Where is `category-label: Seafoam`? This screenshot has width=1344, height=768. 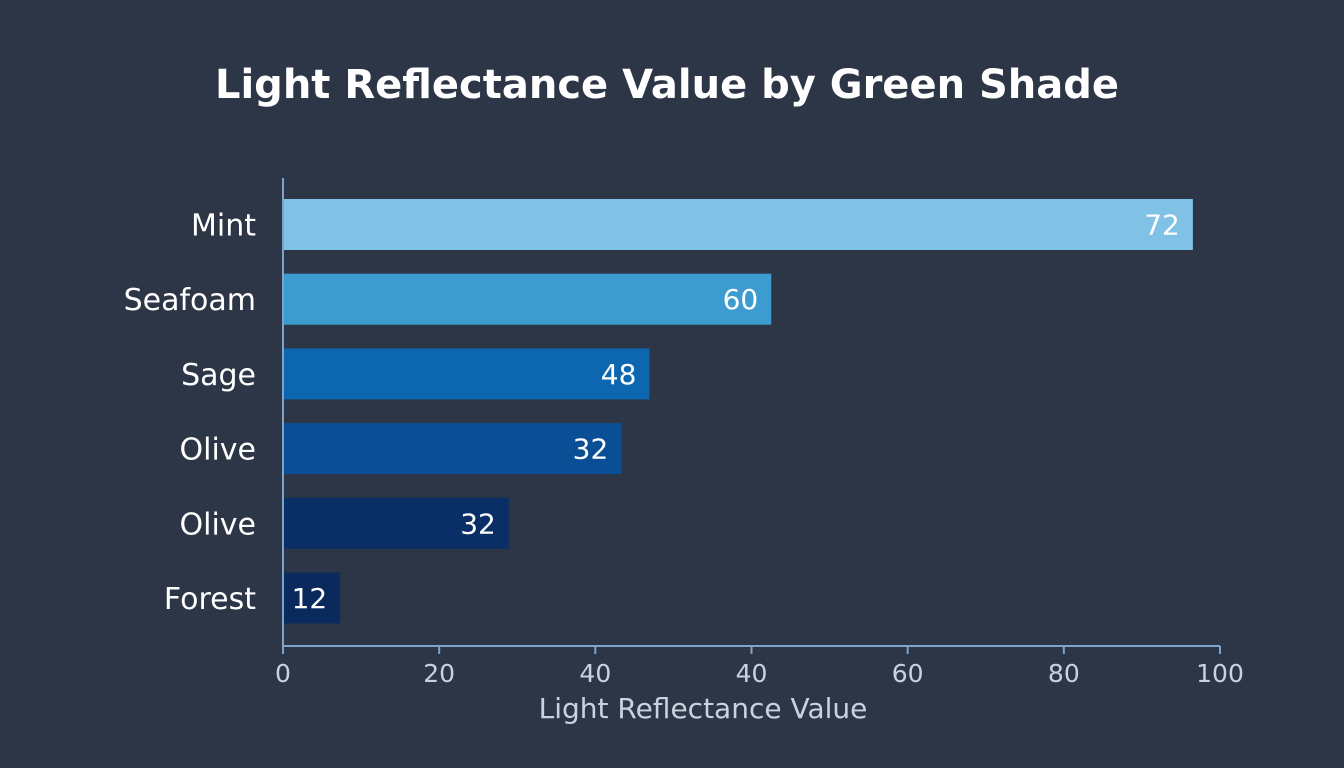
category-label: Seafoam is located at coordinates (190, 300).